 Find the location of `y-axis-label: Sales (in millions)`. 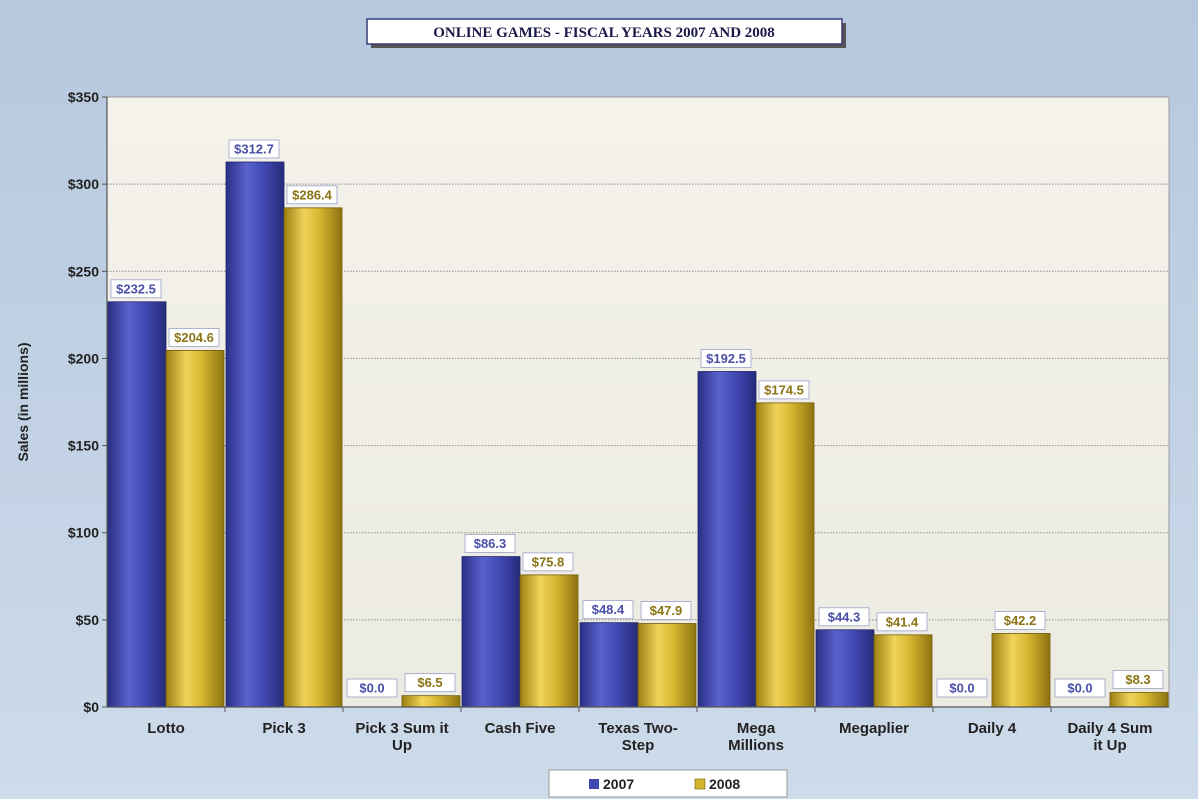

y-axis-label: Sales (in millions) is located at coordinates (23, 401).